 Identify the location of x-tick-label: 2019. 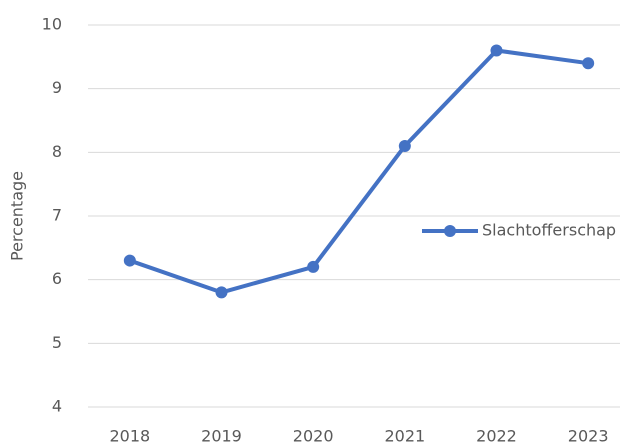
(221, 436).